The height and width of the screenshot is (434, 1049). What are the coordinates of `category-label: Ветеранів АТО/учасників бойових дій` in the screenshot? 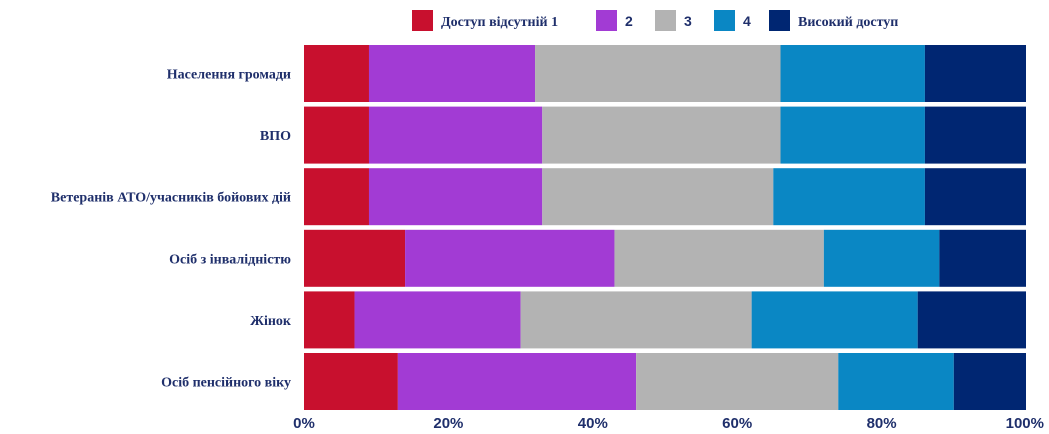 It's located at (171, 198).